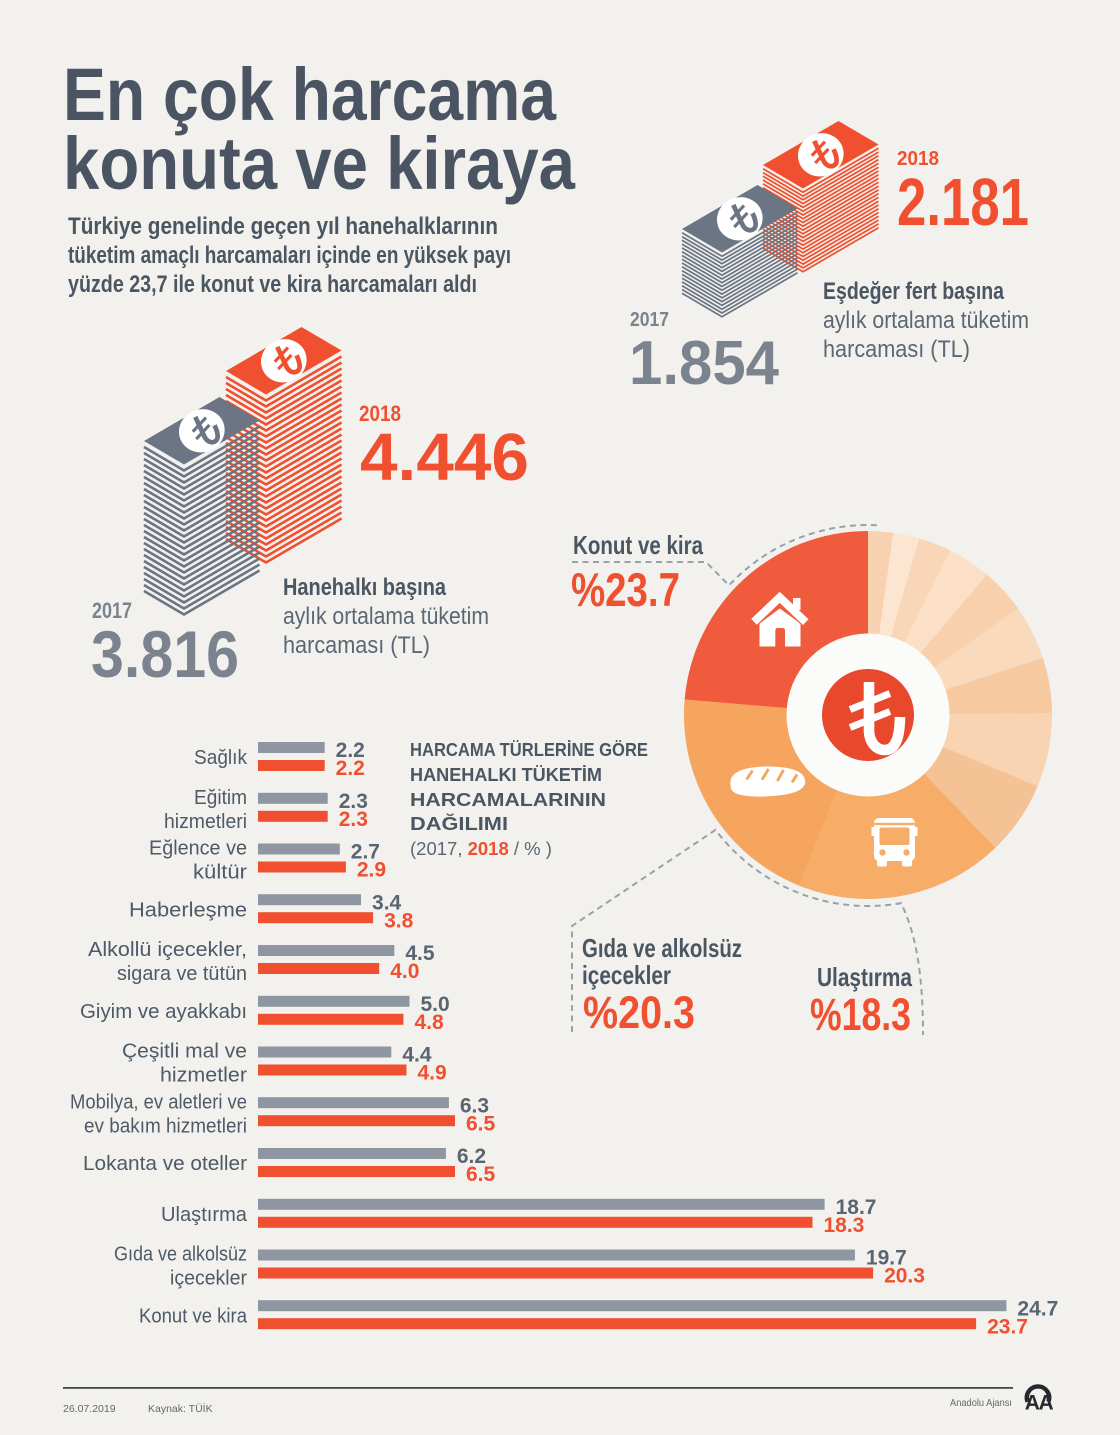 This screenshot has height=1435, width=1120. Describe the element at coordinates (886, 1258) in the screenshot. I see `svg-text: 19.7` at that location.